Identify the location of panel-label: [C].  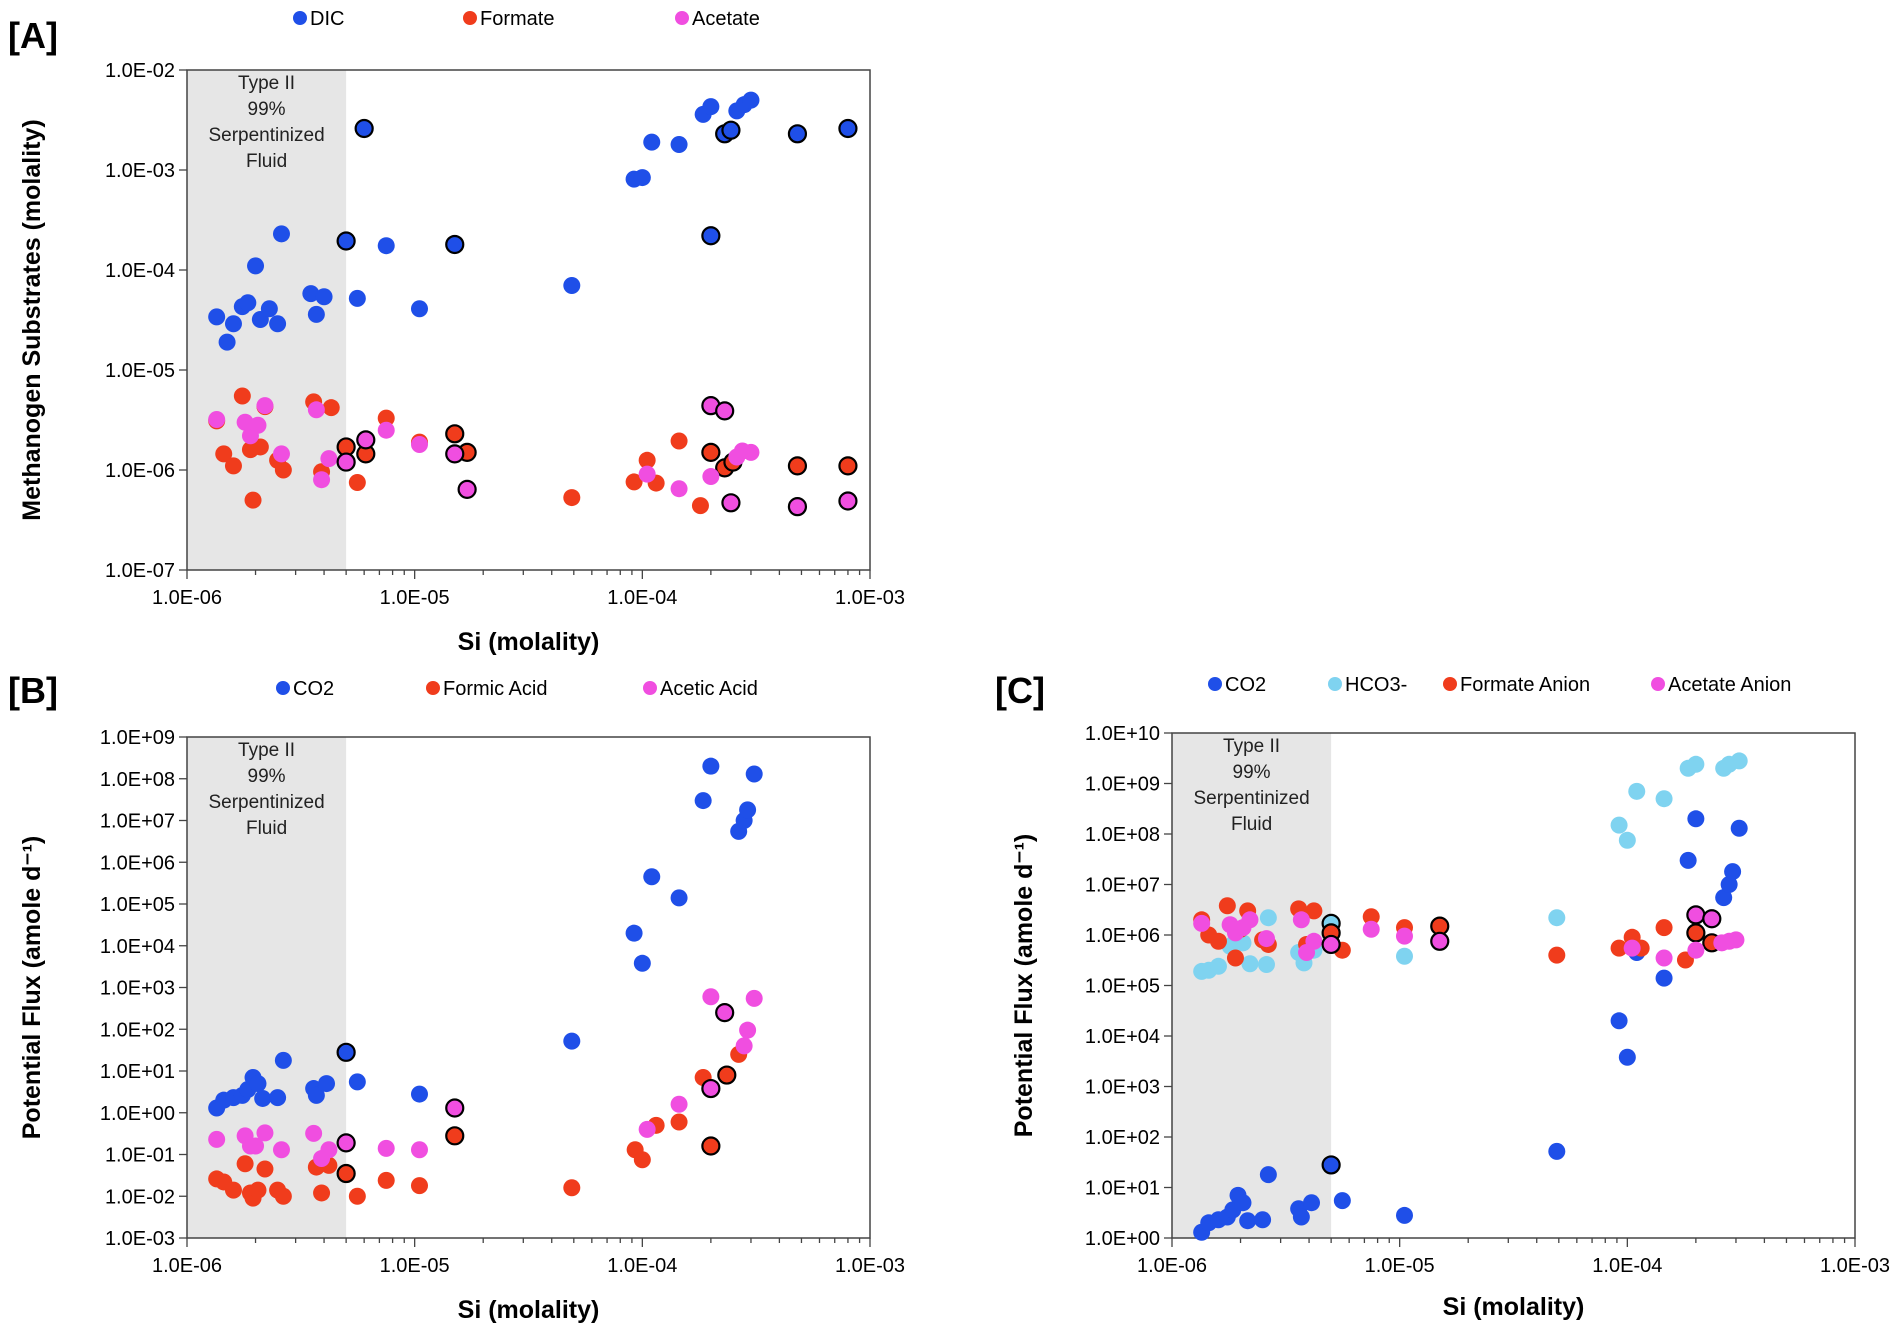
(1020, 690).